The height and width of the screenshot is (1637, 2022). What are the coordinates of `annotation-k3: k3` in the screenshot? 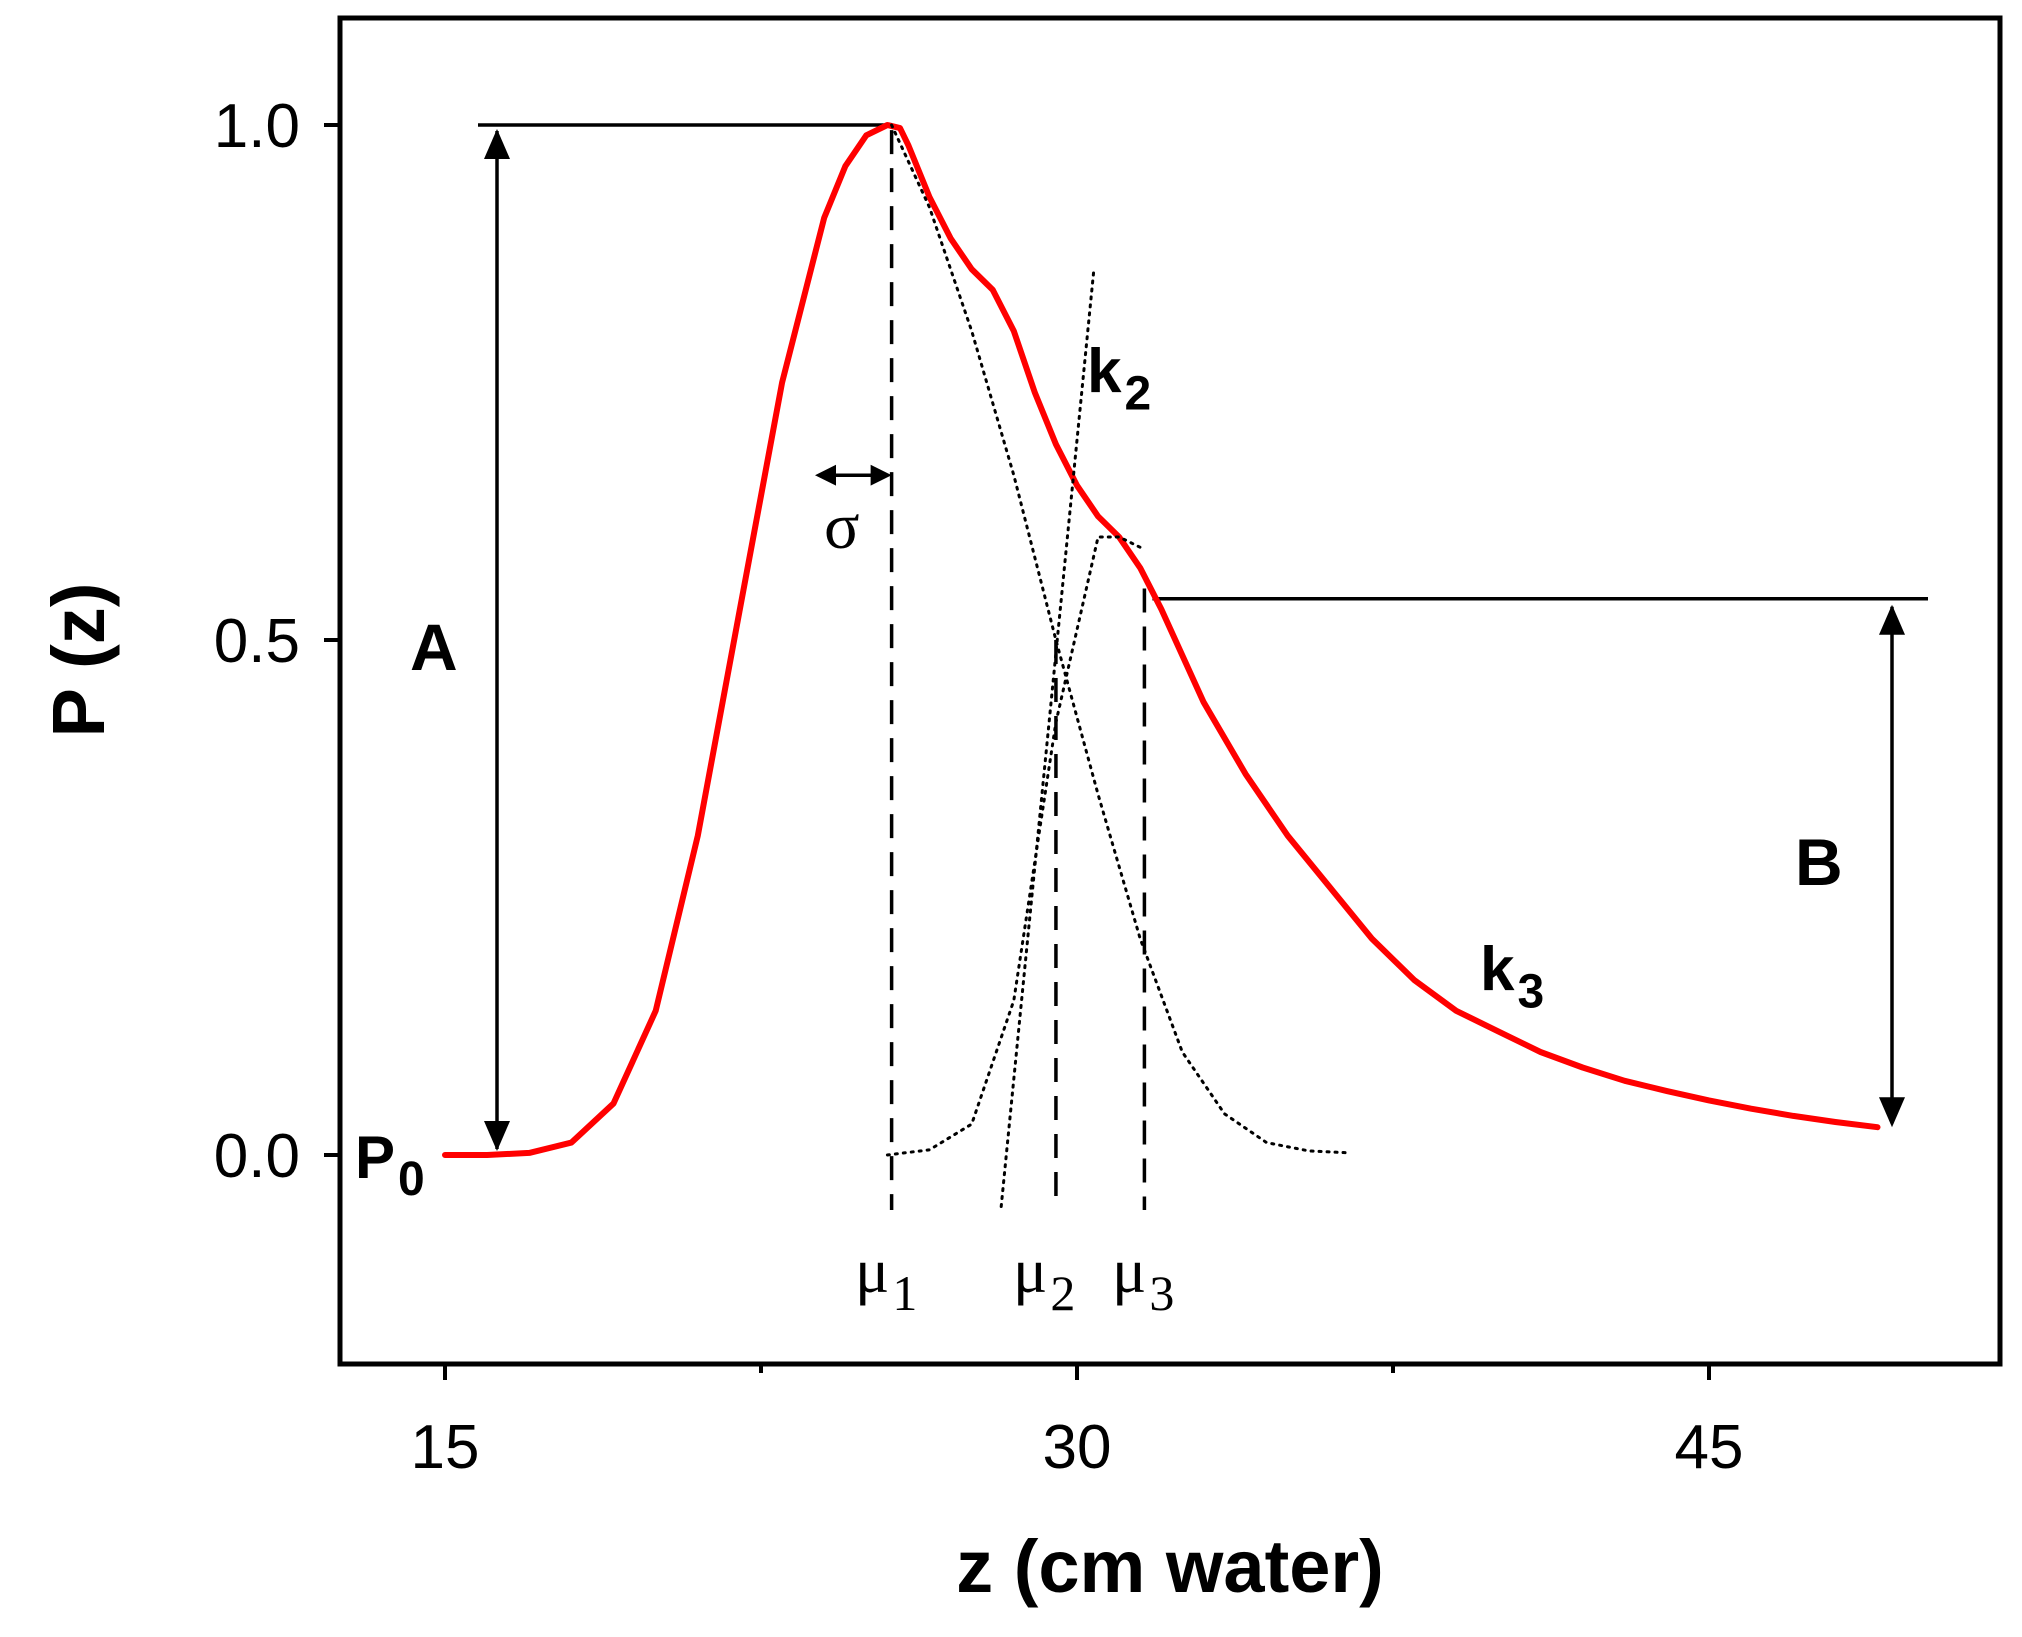 It's located at (1512, 976).